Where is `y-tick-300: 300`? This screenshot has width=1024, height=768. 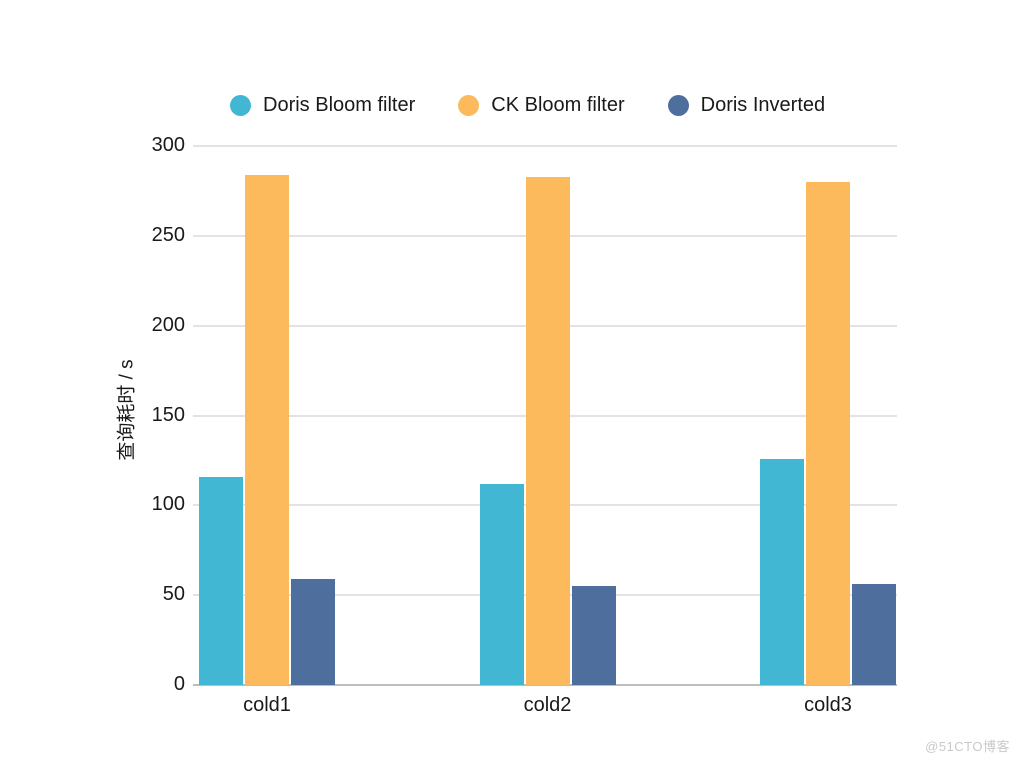 y-tick-300: 300 is located at coordinates (168, 145).